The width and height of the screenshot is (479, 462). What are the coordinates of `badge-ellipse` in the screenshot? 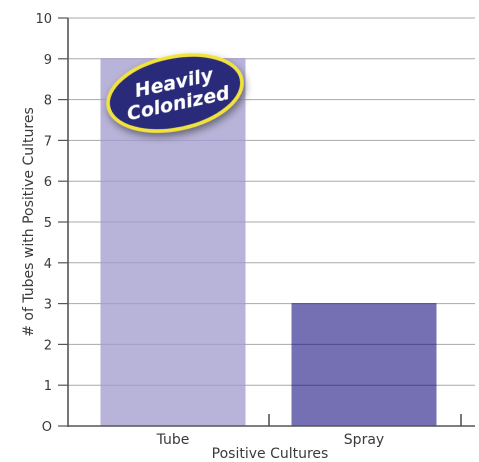 It's located at (175, 93).